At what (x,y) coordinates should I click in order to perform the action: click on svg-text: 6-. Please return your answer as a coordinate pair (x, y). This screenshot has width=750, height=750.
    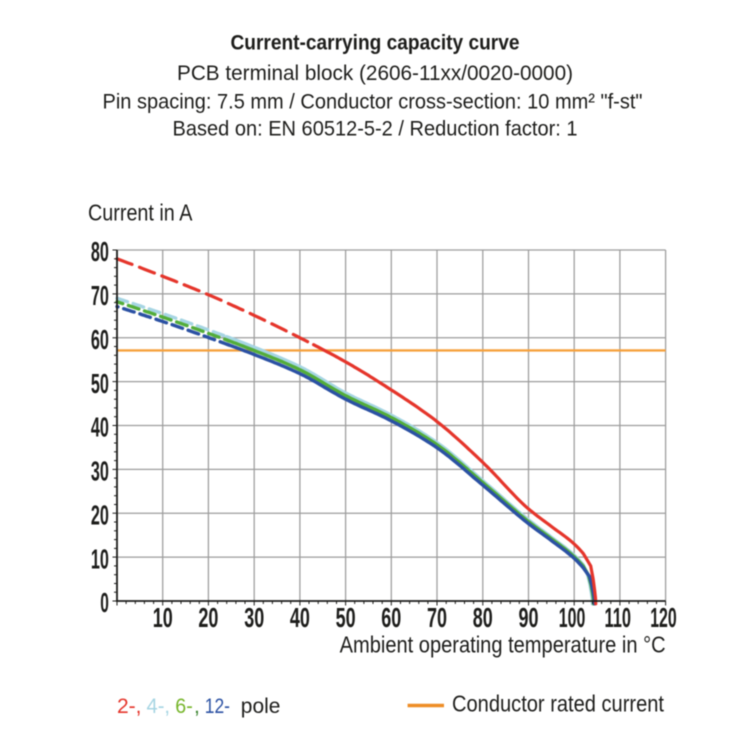
    Looking at the image, I should click on (184, 706).